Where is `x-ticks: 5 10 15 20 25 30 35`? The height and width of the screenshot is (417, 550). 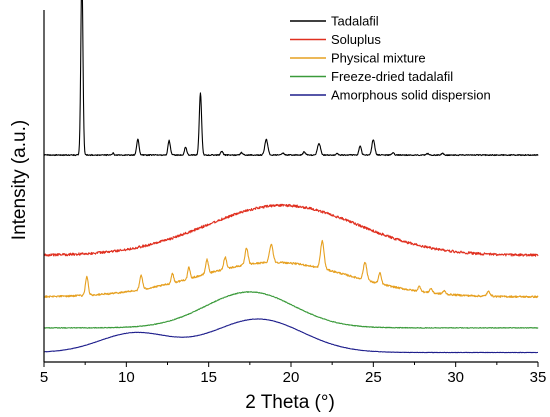 x-ticks: 5 10 15 20 25 30 35 is located at coordinates (293, 374).